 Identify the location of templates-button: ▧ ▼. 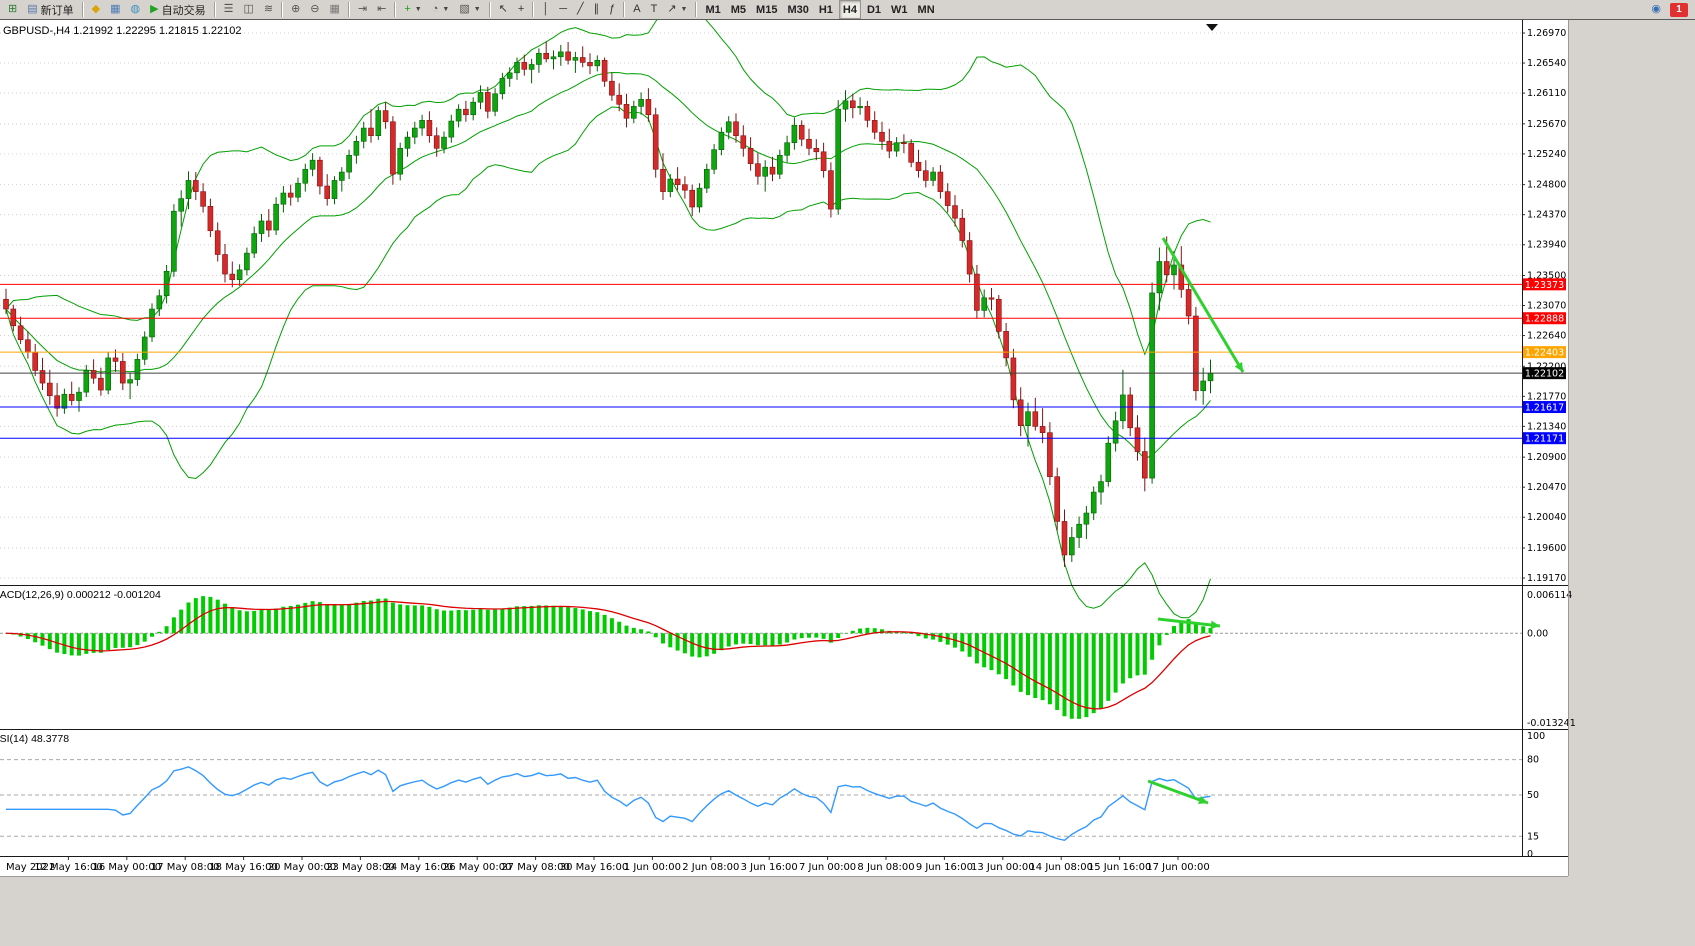
(469, 9).